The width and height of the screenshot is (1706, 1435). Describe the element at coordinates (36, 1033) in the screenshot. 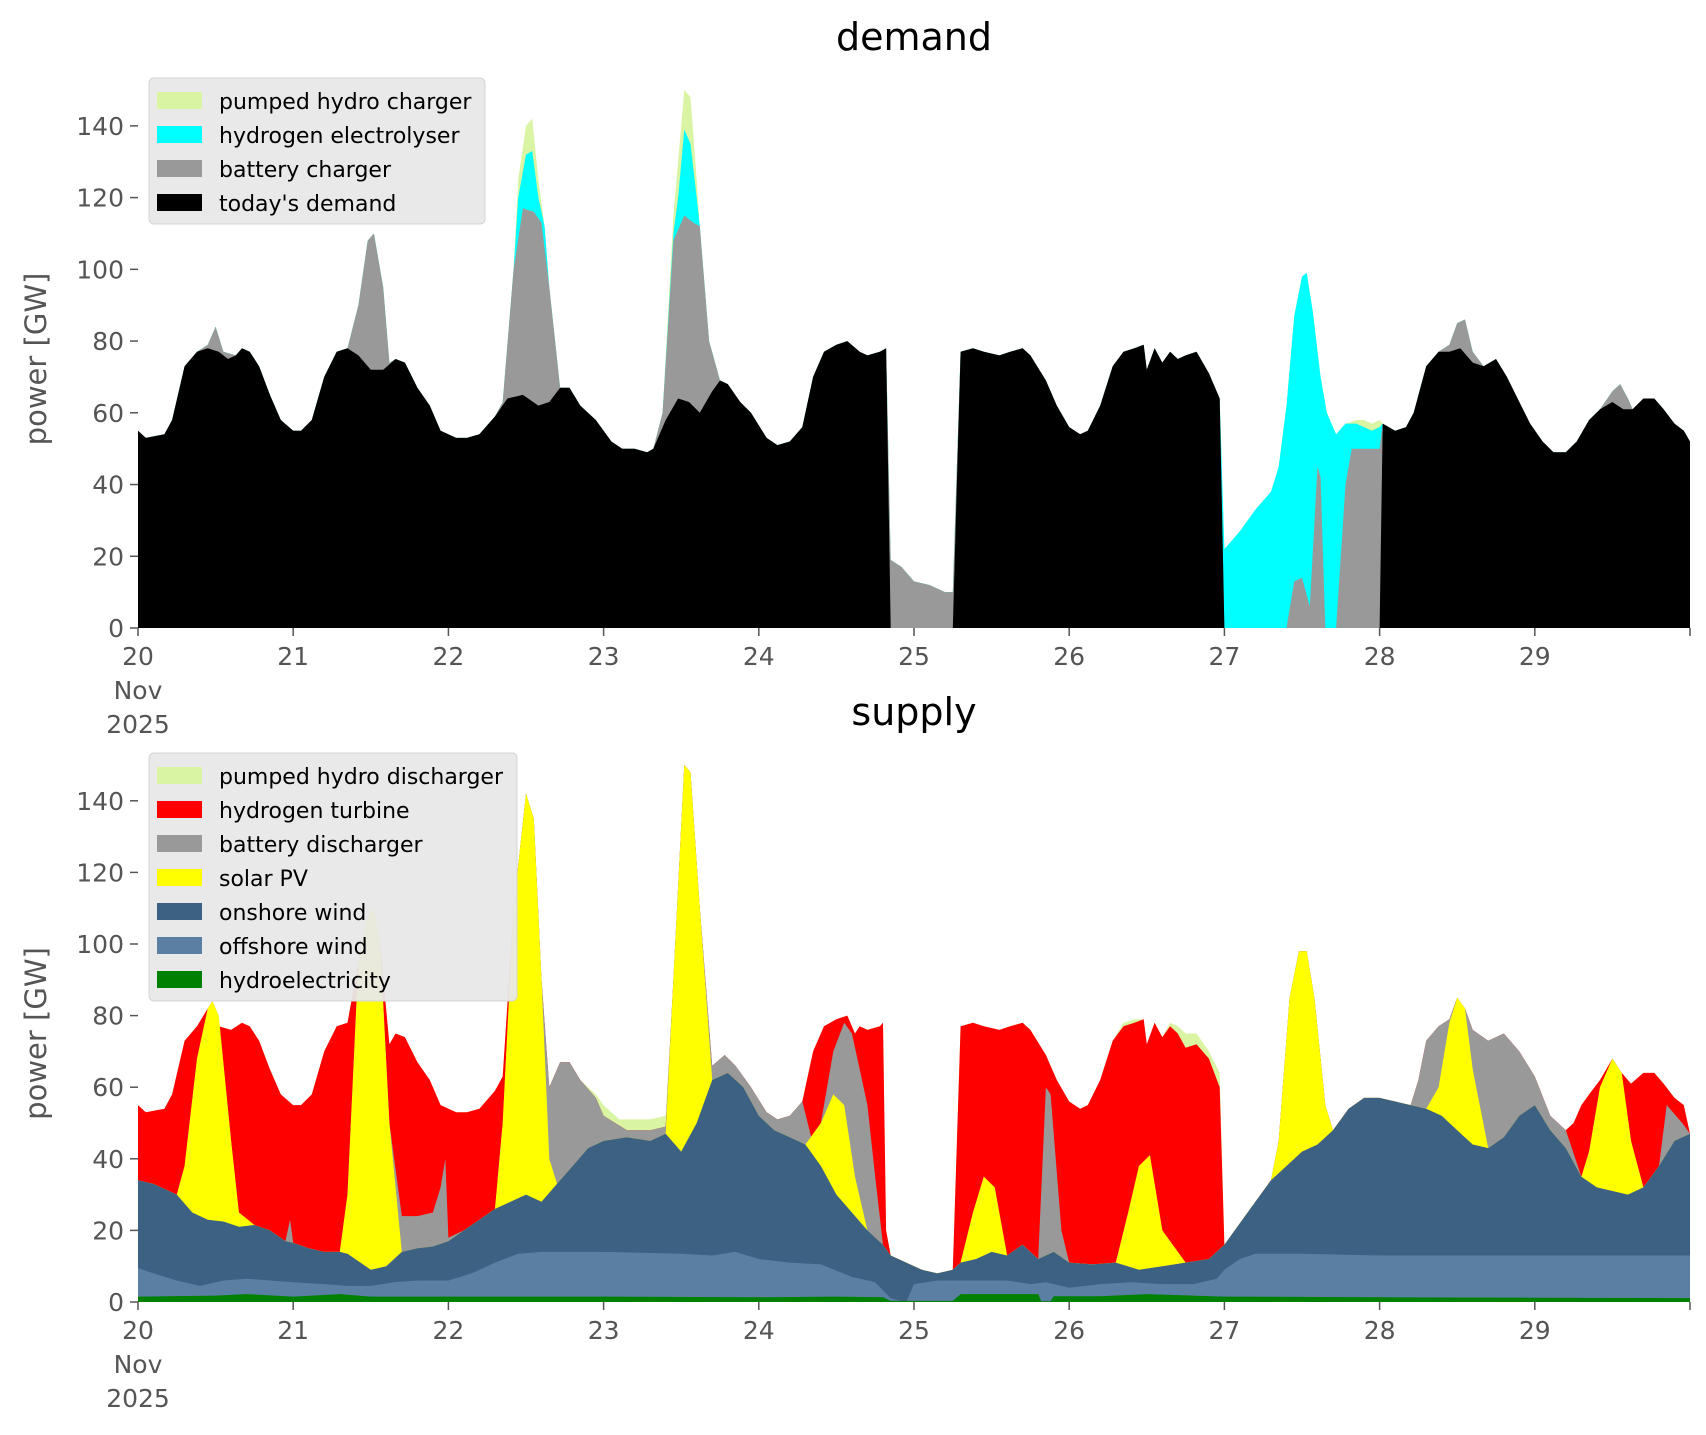

I see `supply-ylabel: power [GW]` at that location.